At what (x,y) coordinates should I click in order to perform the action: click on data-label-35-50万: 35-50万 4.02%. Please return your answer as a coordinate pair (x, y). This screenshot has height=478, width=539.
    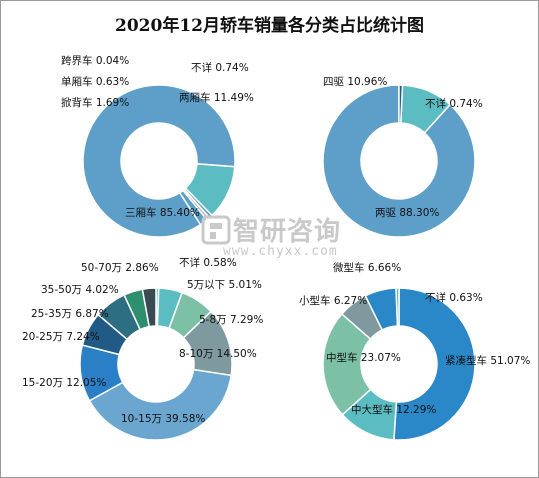
    Looking at the image, I should click on (80, 290).